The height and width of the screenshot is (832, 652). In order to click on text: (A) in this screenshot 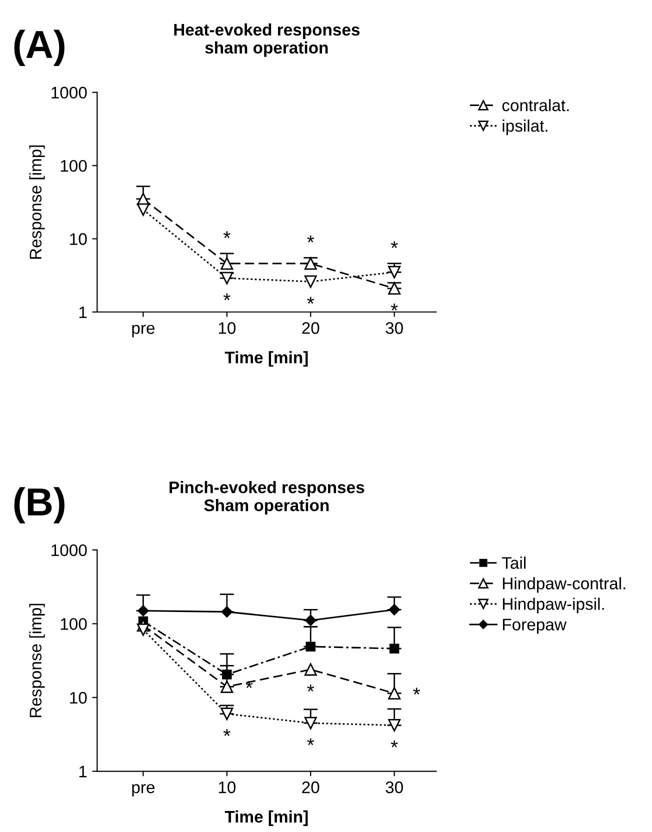, I will do `click(39, 48)`.